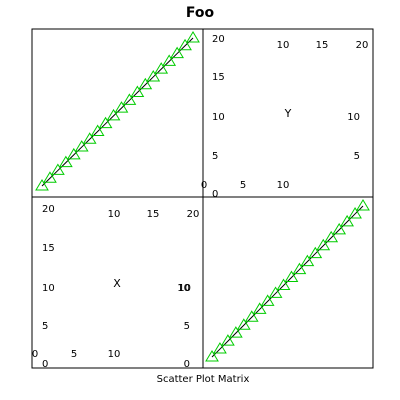 This screenshot has height=400, width=400. I want to click on diagonal-label-x: X, so click(117, 283).